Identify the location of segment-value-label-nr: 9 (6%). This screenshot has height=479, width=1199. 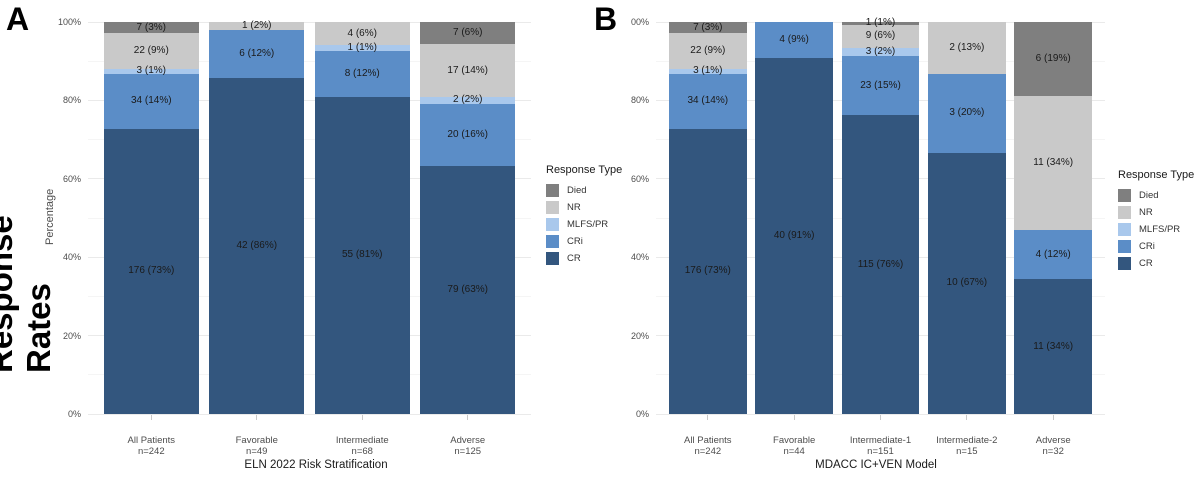
(880, 36).